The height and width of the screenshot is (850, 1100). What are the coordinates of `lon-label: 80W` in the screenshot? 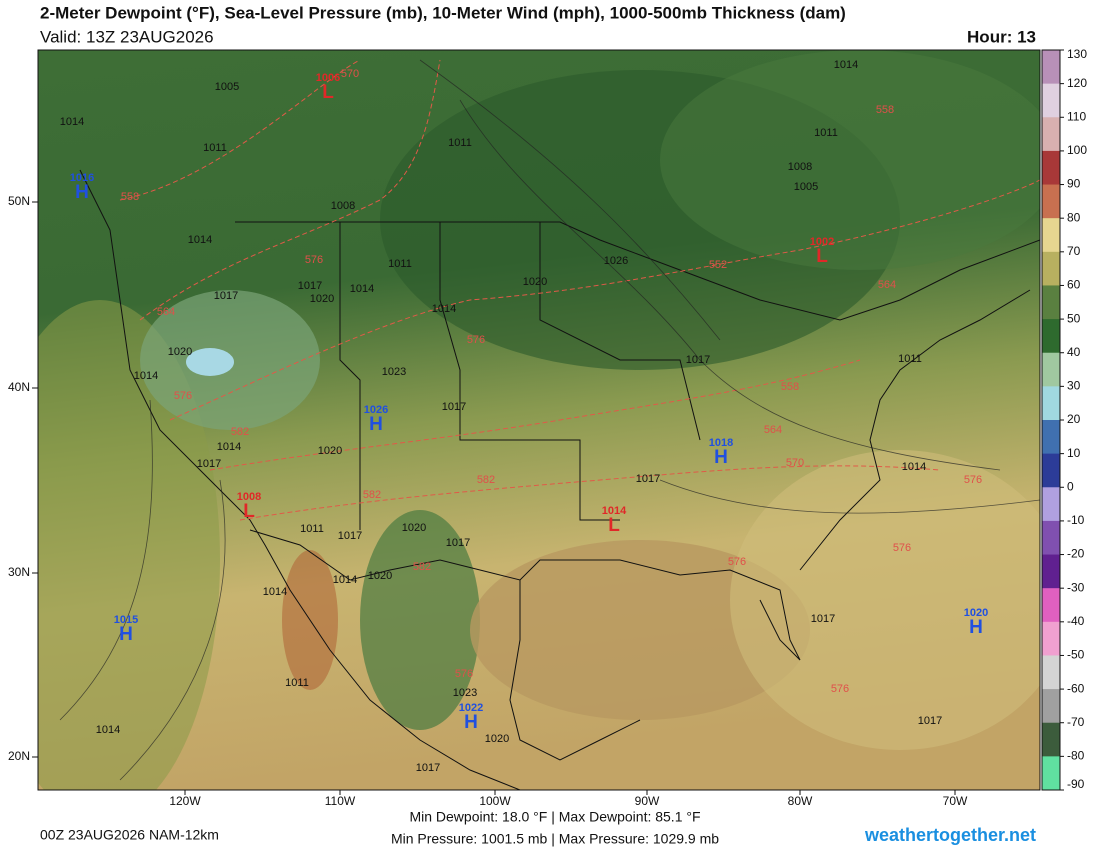 It's located at (800, 801).